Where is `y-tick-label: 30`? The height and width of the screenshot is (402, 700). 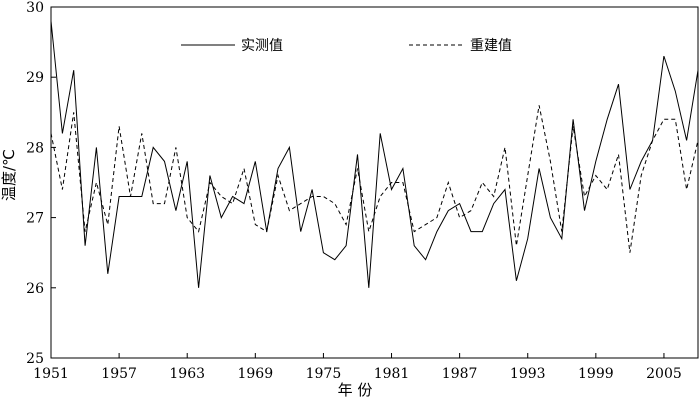
y-tick-label: 30 is located at coordinates (35, 8).